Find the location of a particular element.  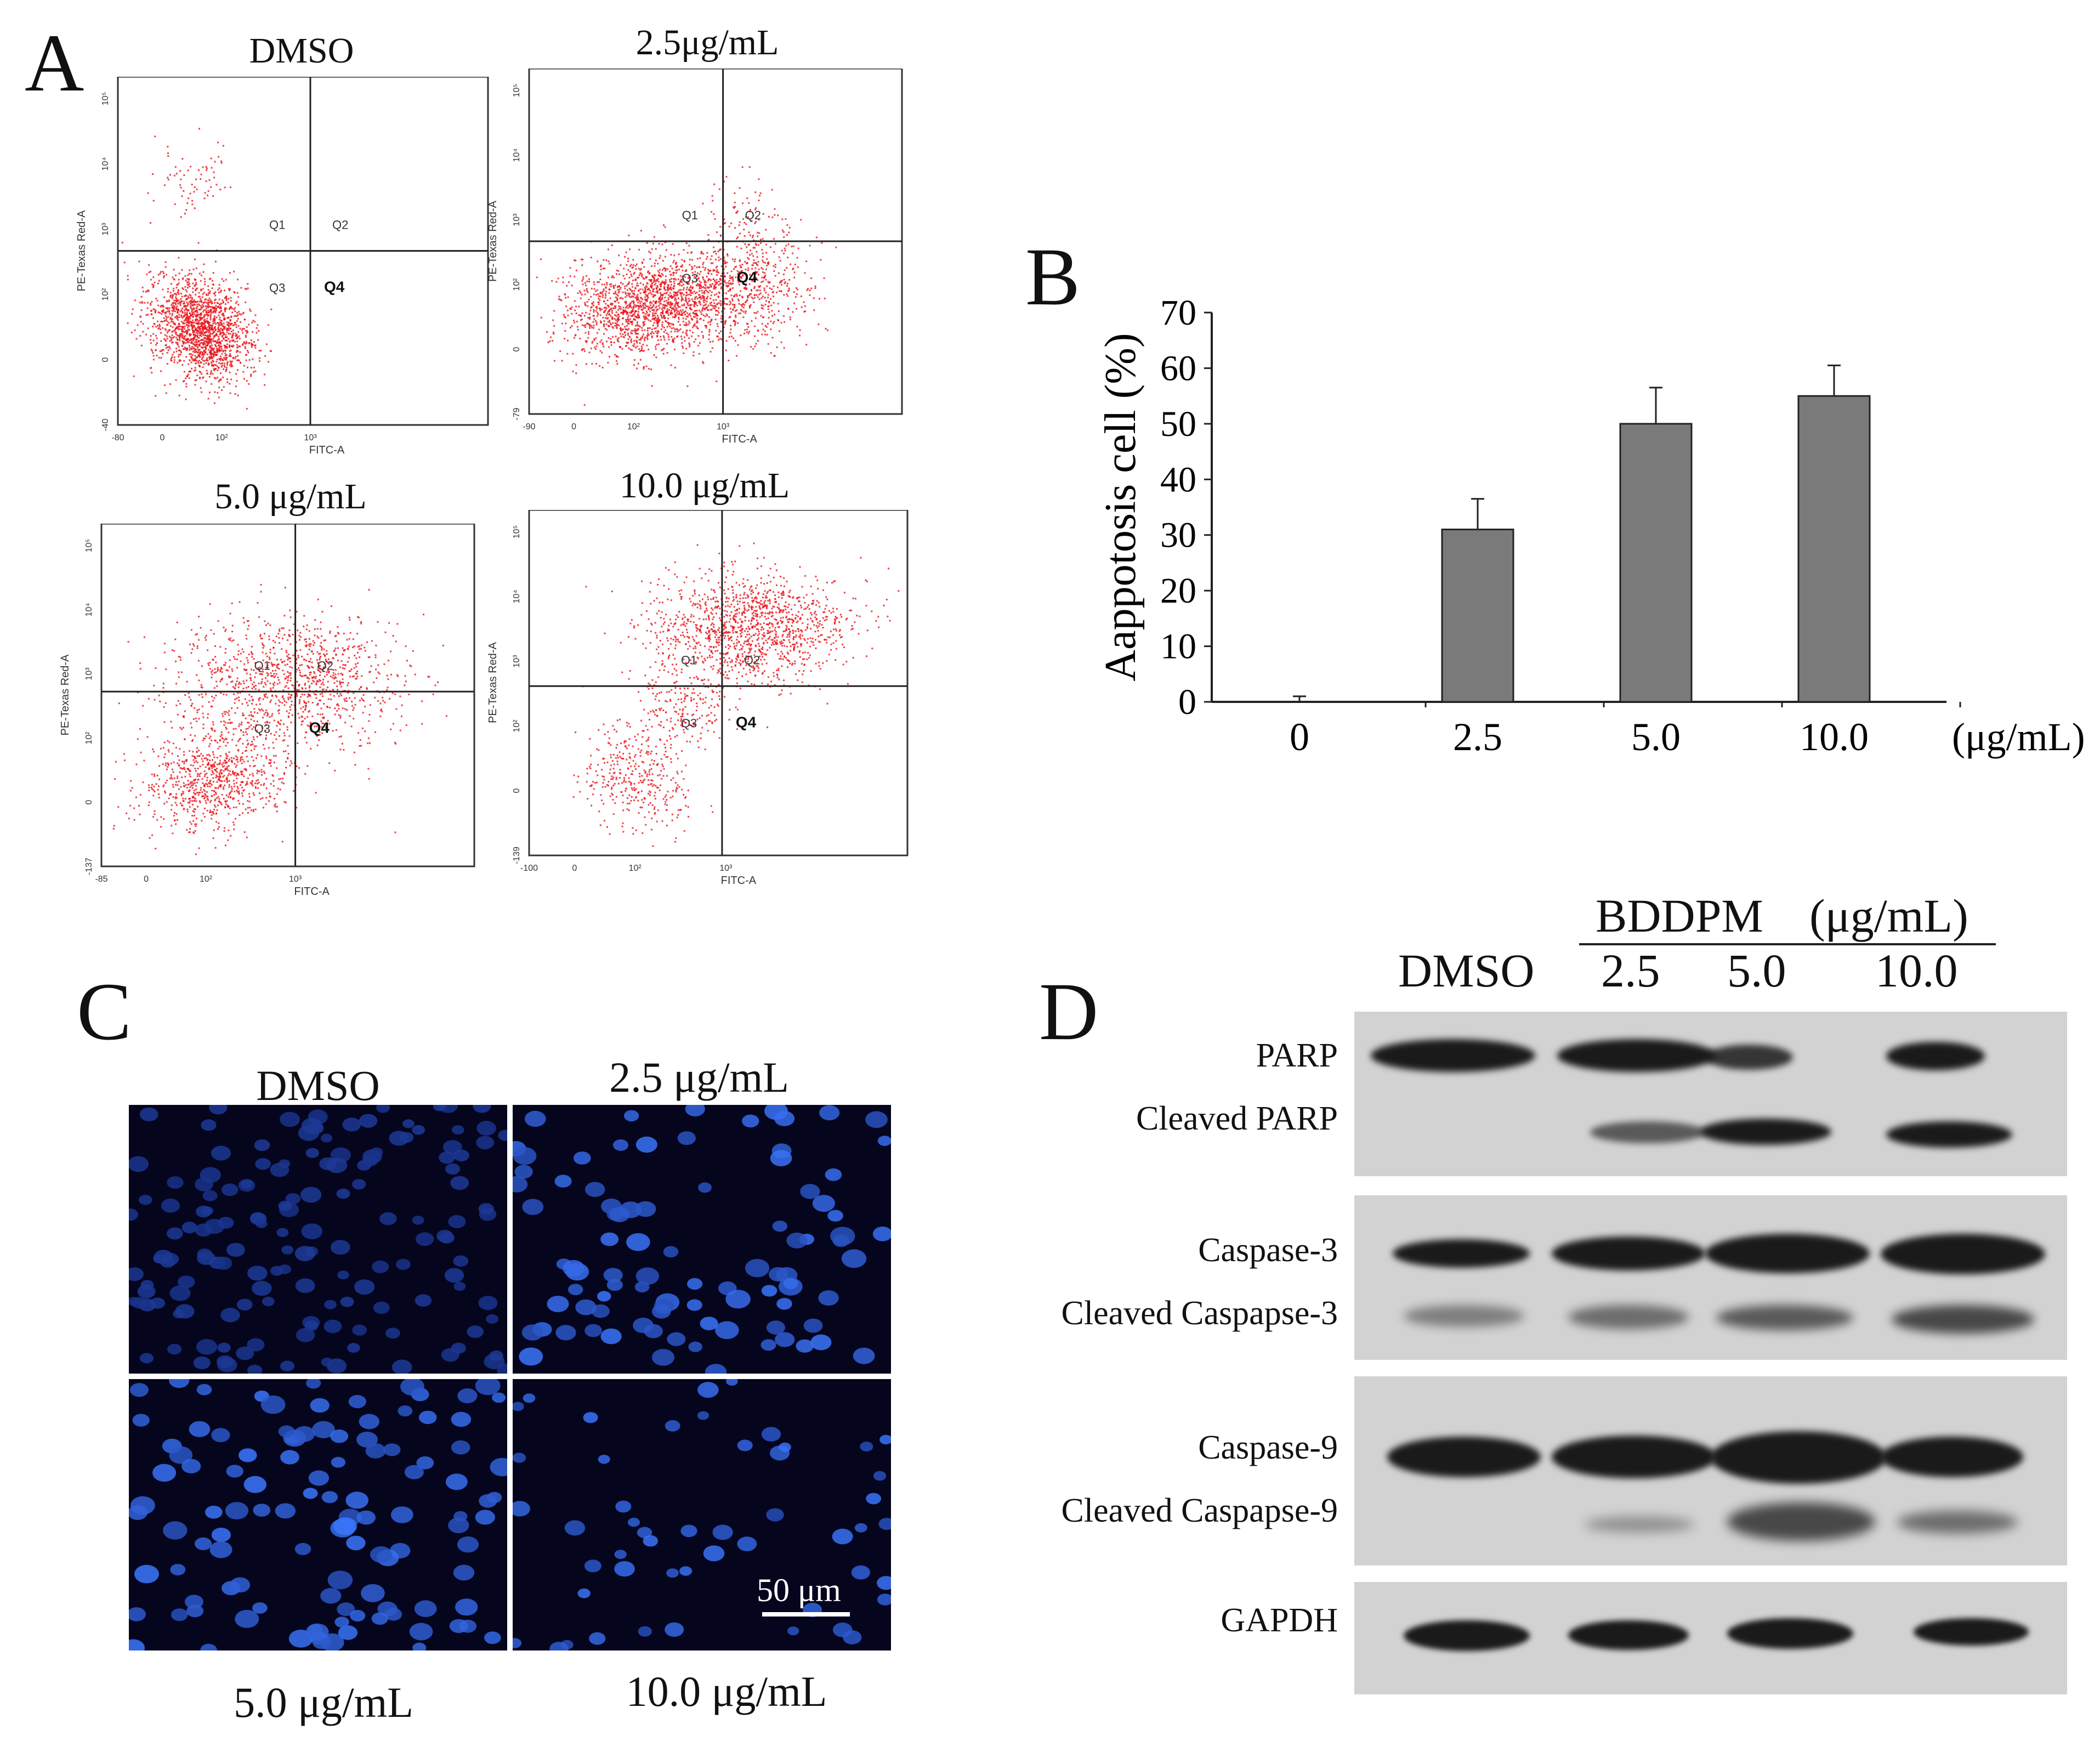

panel-letter-b: B is located at coordinates (1053, 276).